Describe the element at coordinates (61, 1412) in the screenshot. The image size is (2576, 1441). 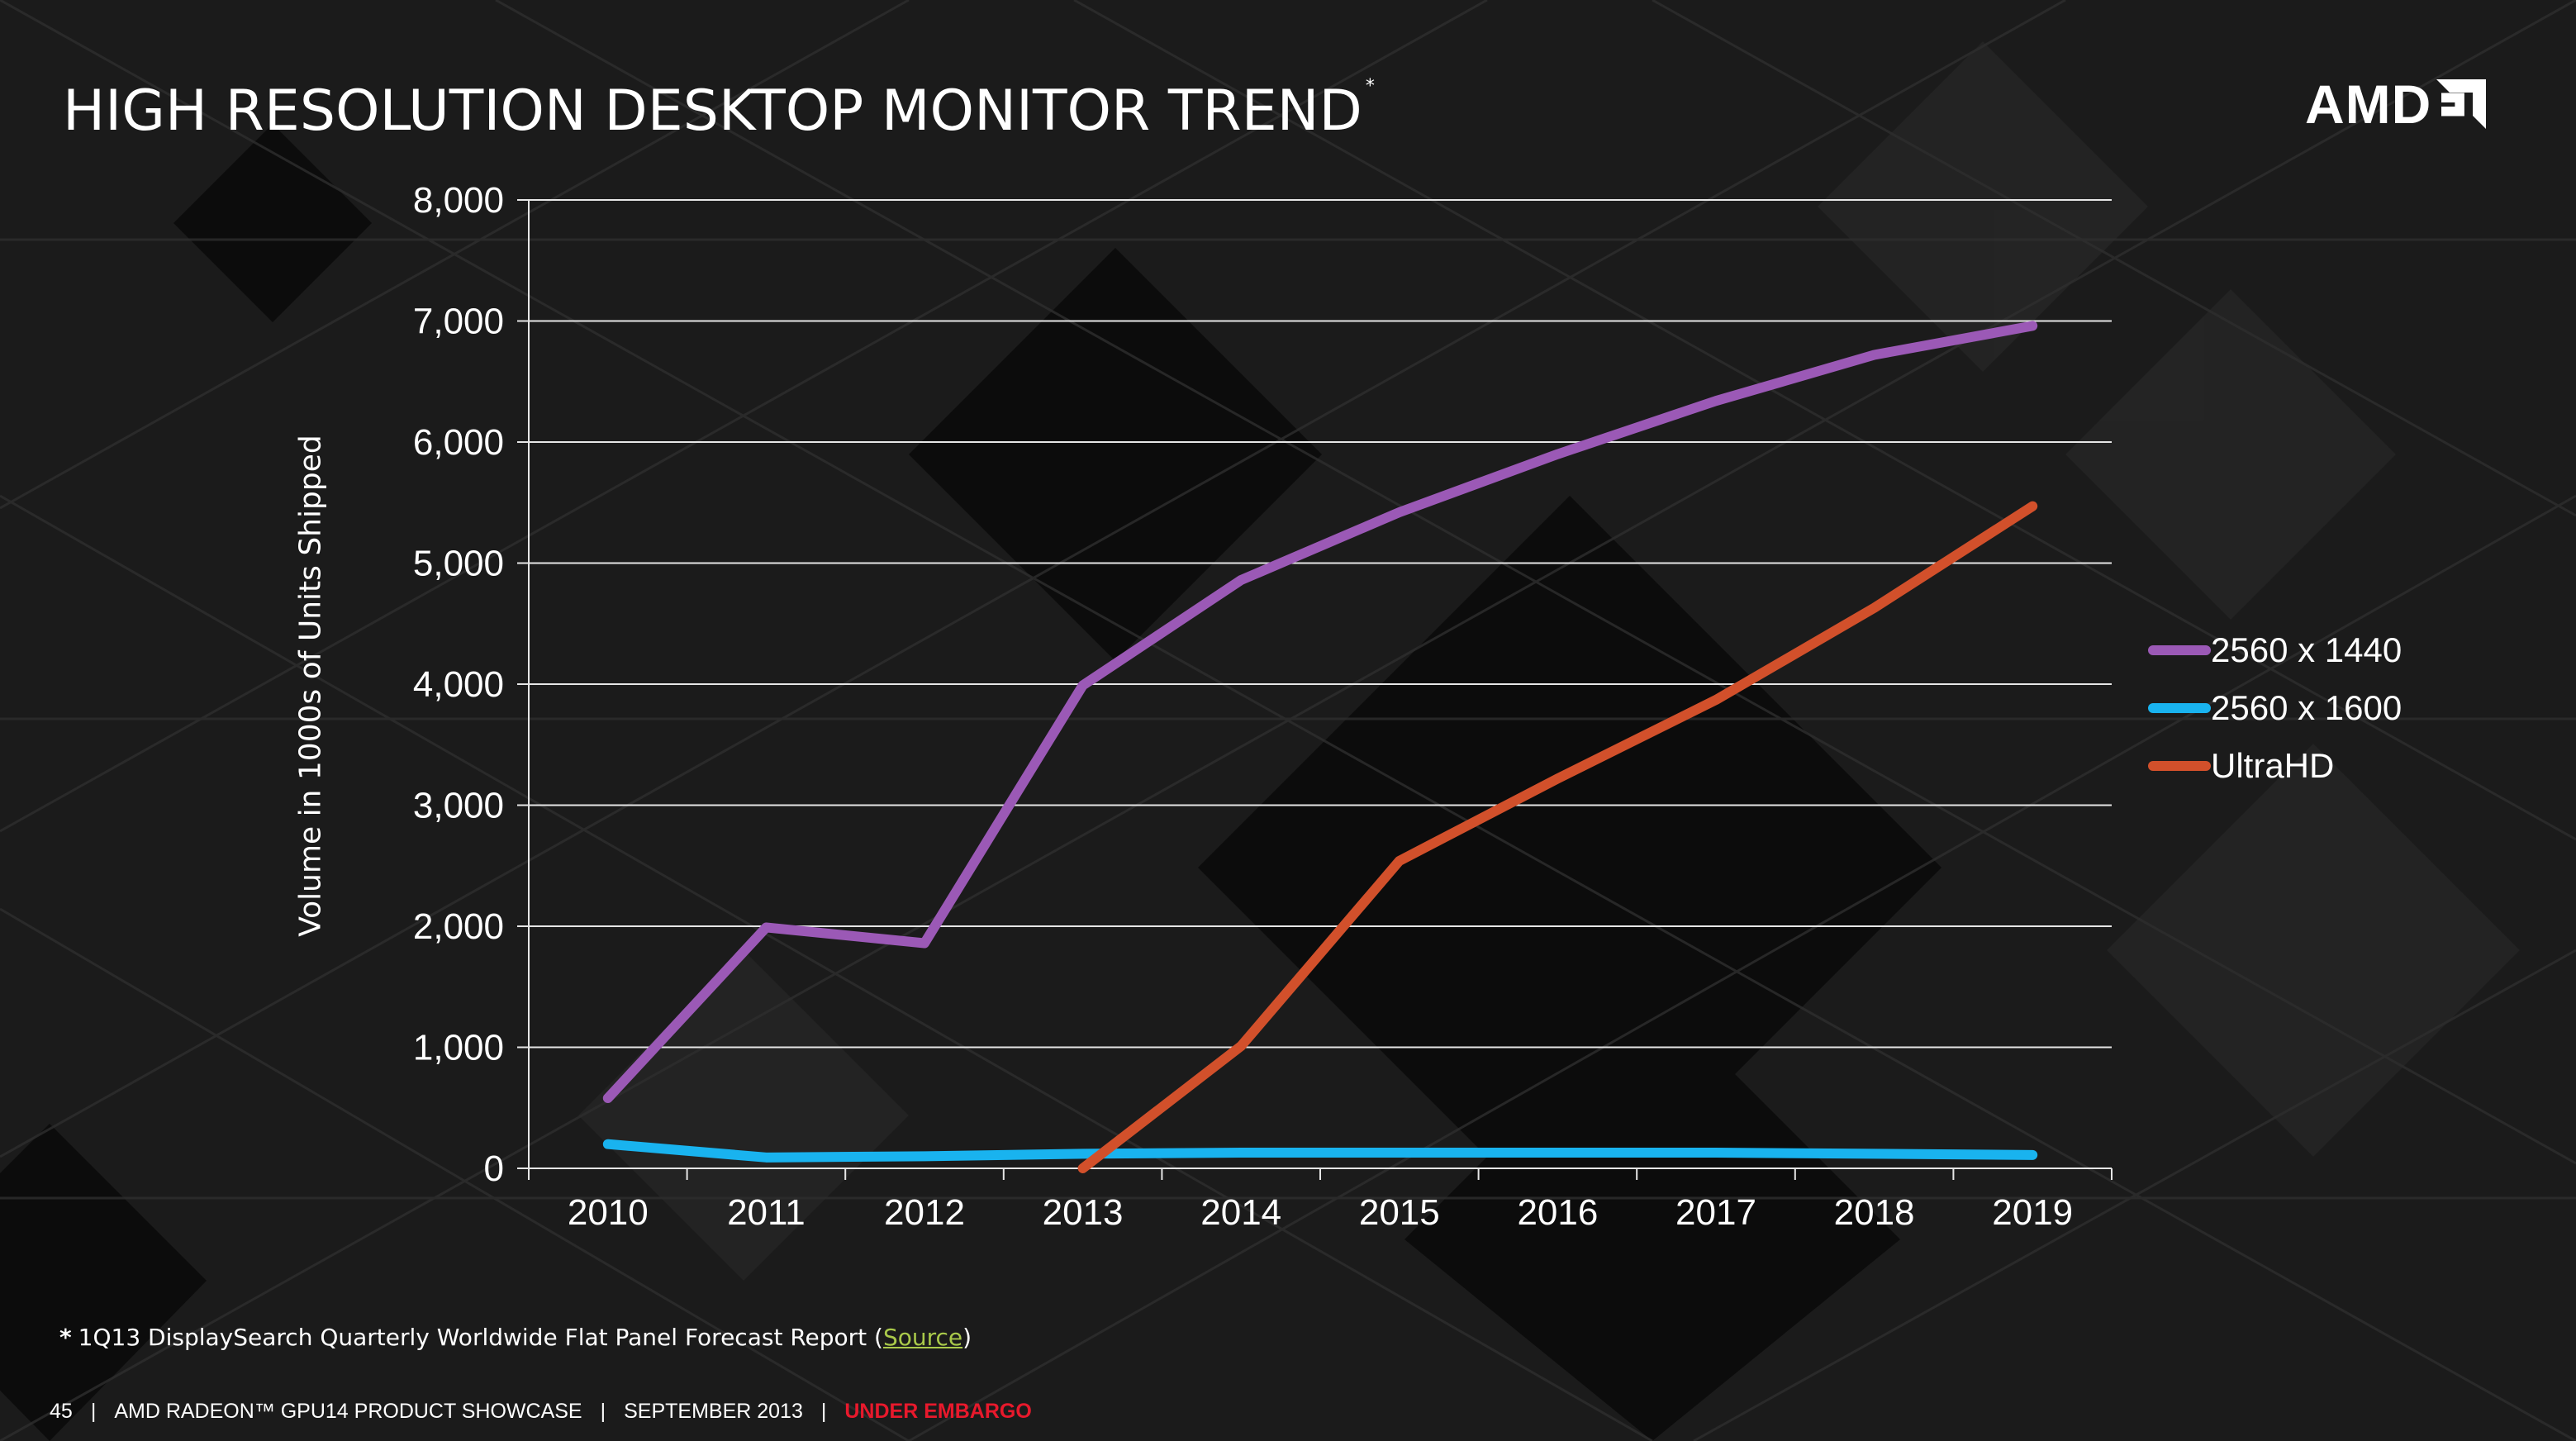
I see `page-number: 45` at that location.